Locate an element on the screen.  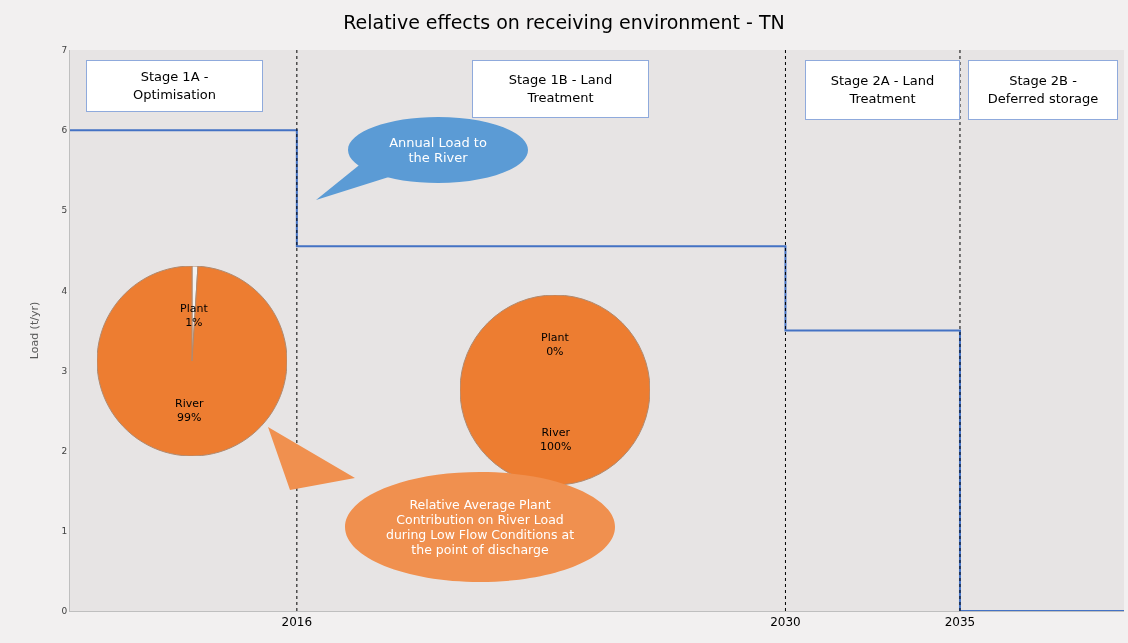
y-tick-label: 1 is located at coordinates (64, 531).